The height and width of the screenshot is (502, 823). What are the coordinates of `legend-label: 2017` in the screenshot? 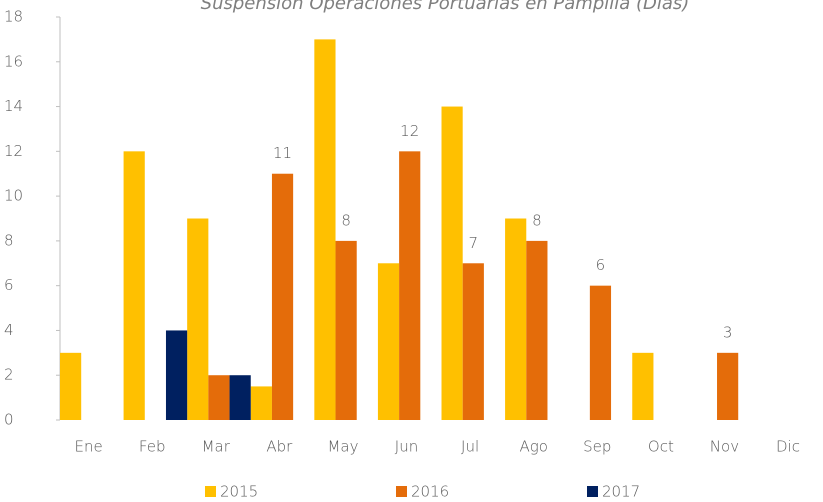 It's located at (621, 492).